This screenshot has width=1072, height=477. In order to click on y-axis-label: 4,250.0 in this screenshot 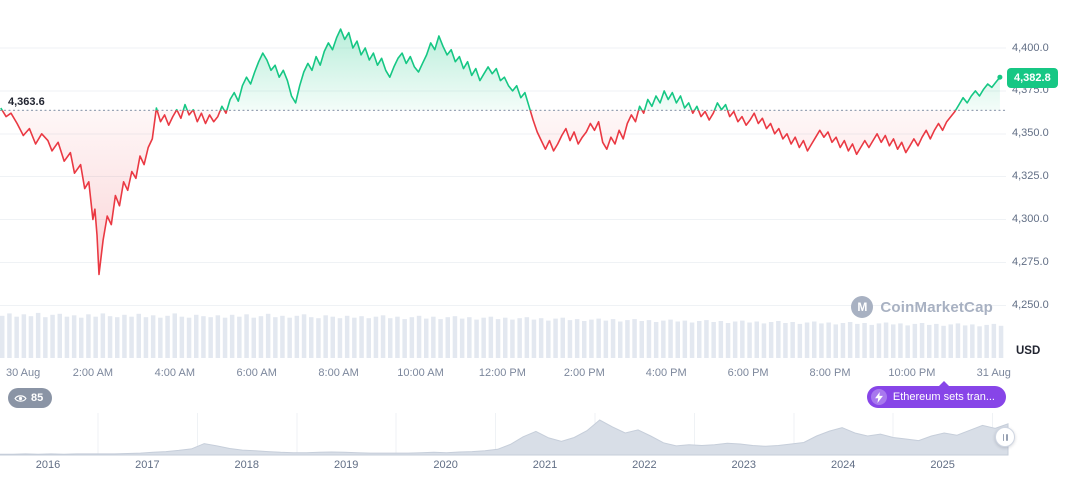, I will do `click(1030, 304)`.